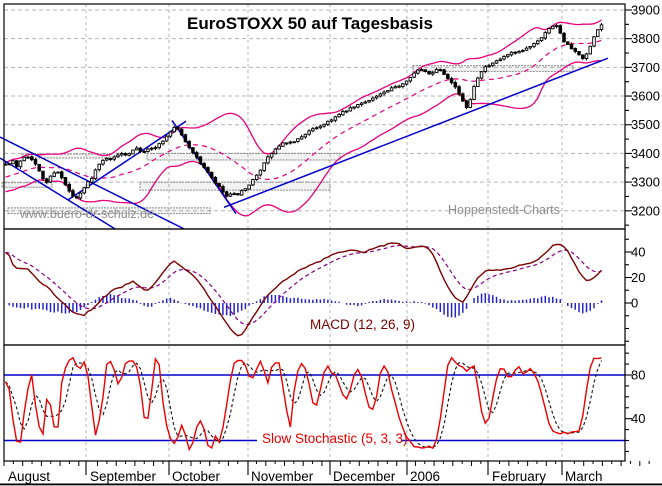  I want to click on macd-axis-label: 40, so click(638, 252).